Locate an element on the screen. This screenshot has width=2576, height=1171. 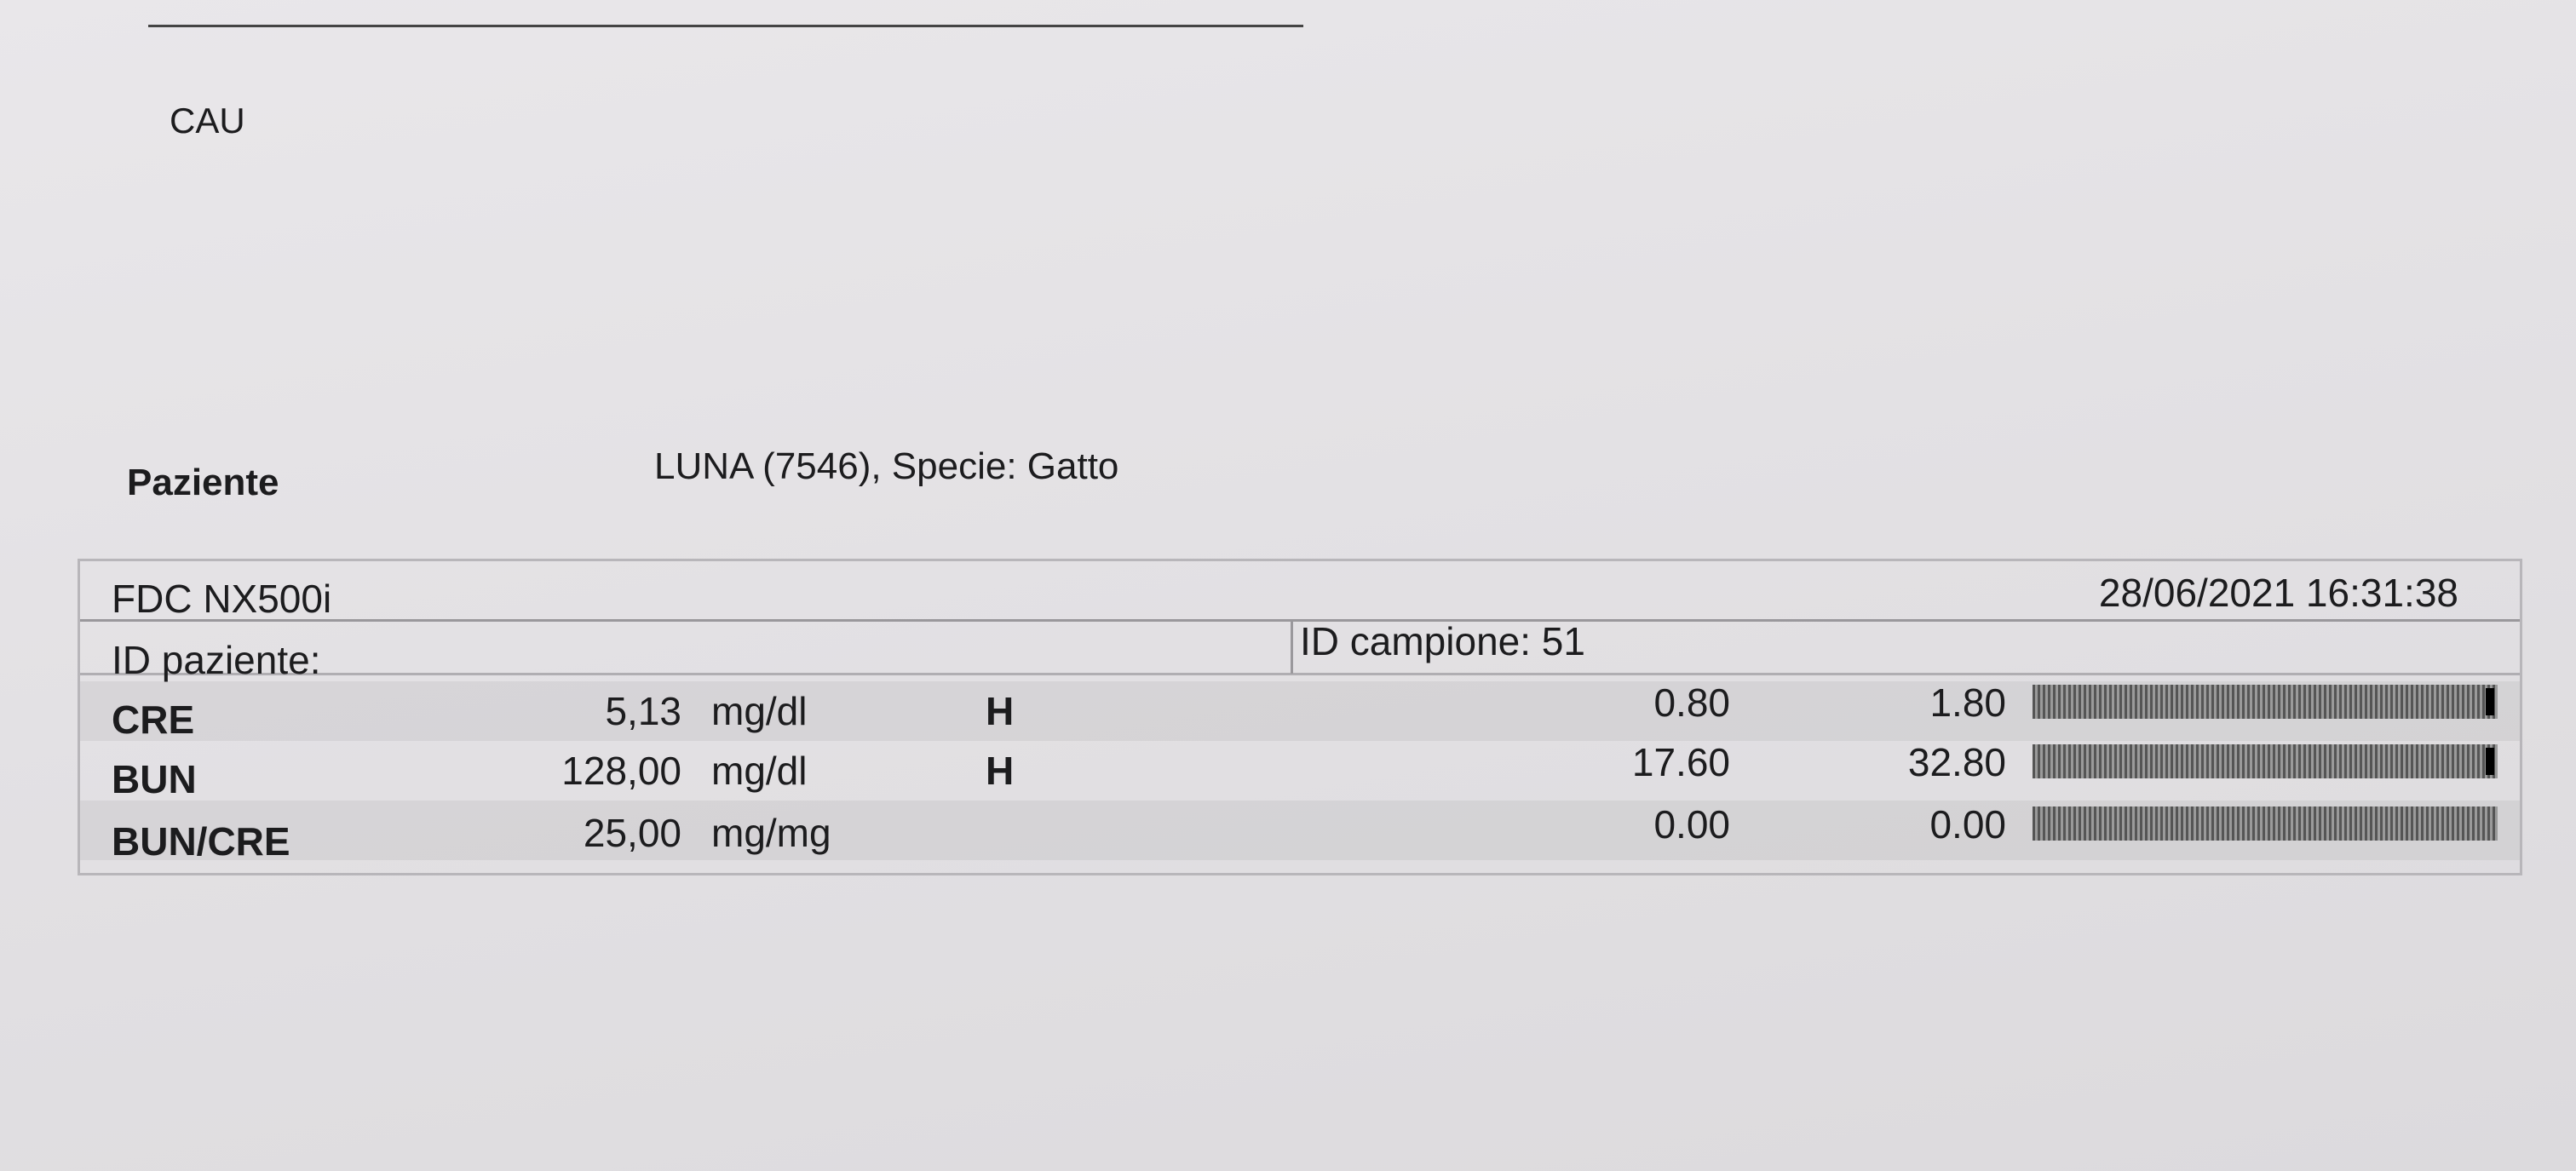
range-low: 0.00 is located at coordinates (1692, 824).